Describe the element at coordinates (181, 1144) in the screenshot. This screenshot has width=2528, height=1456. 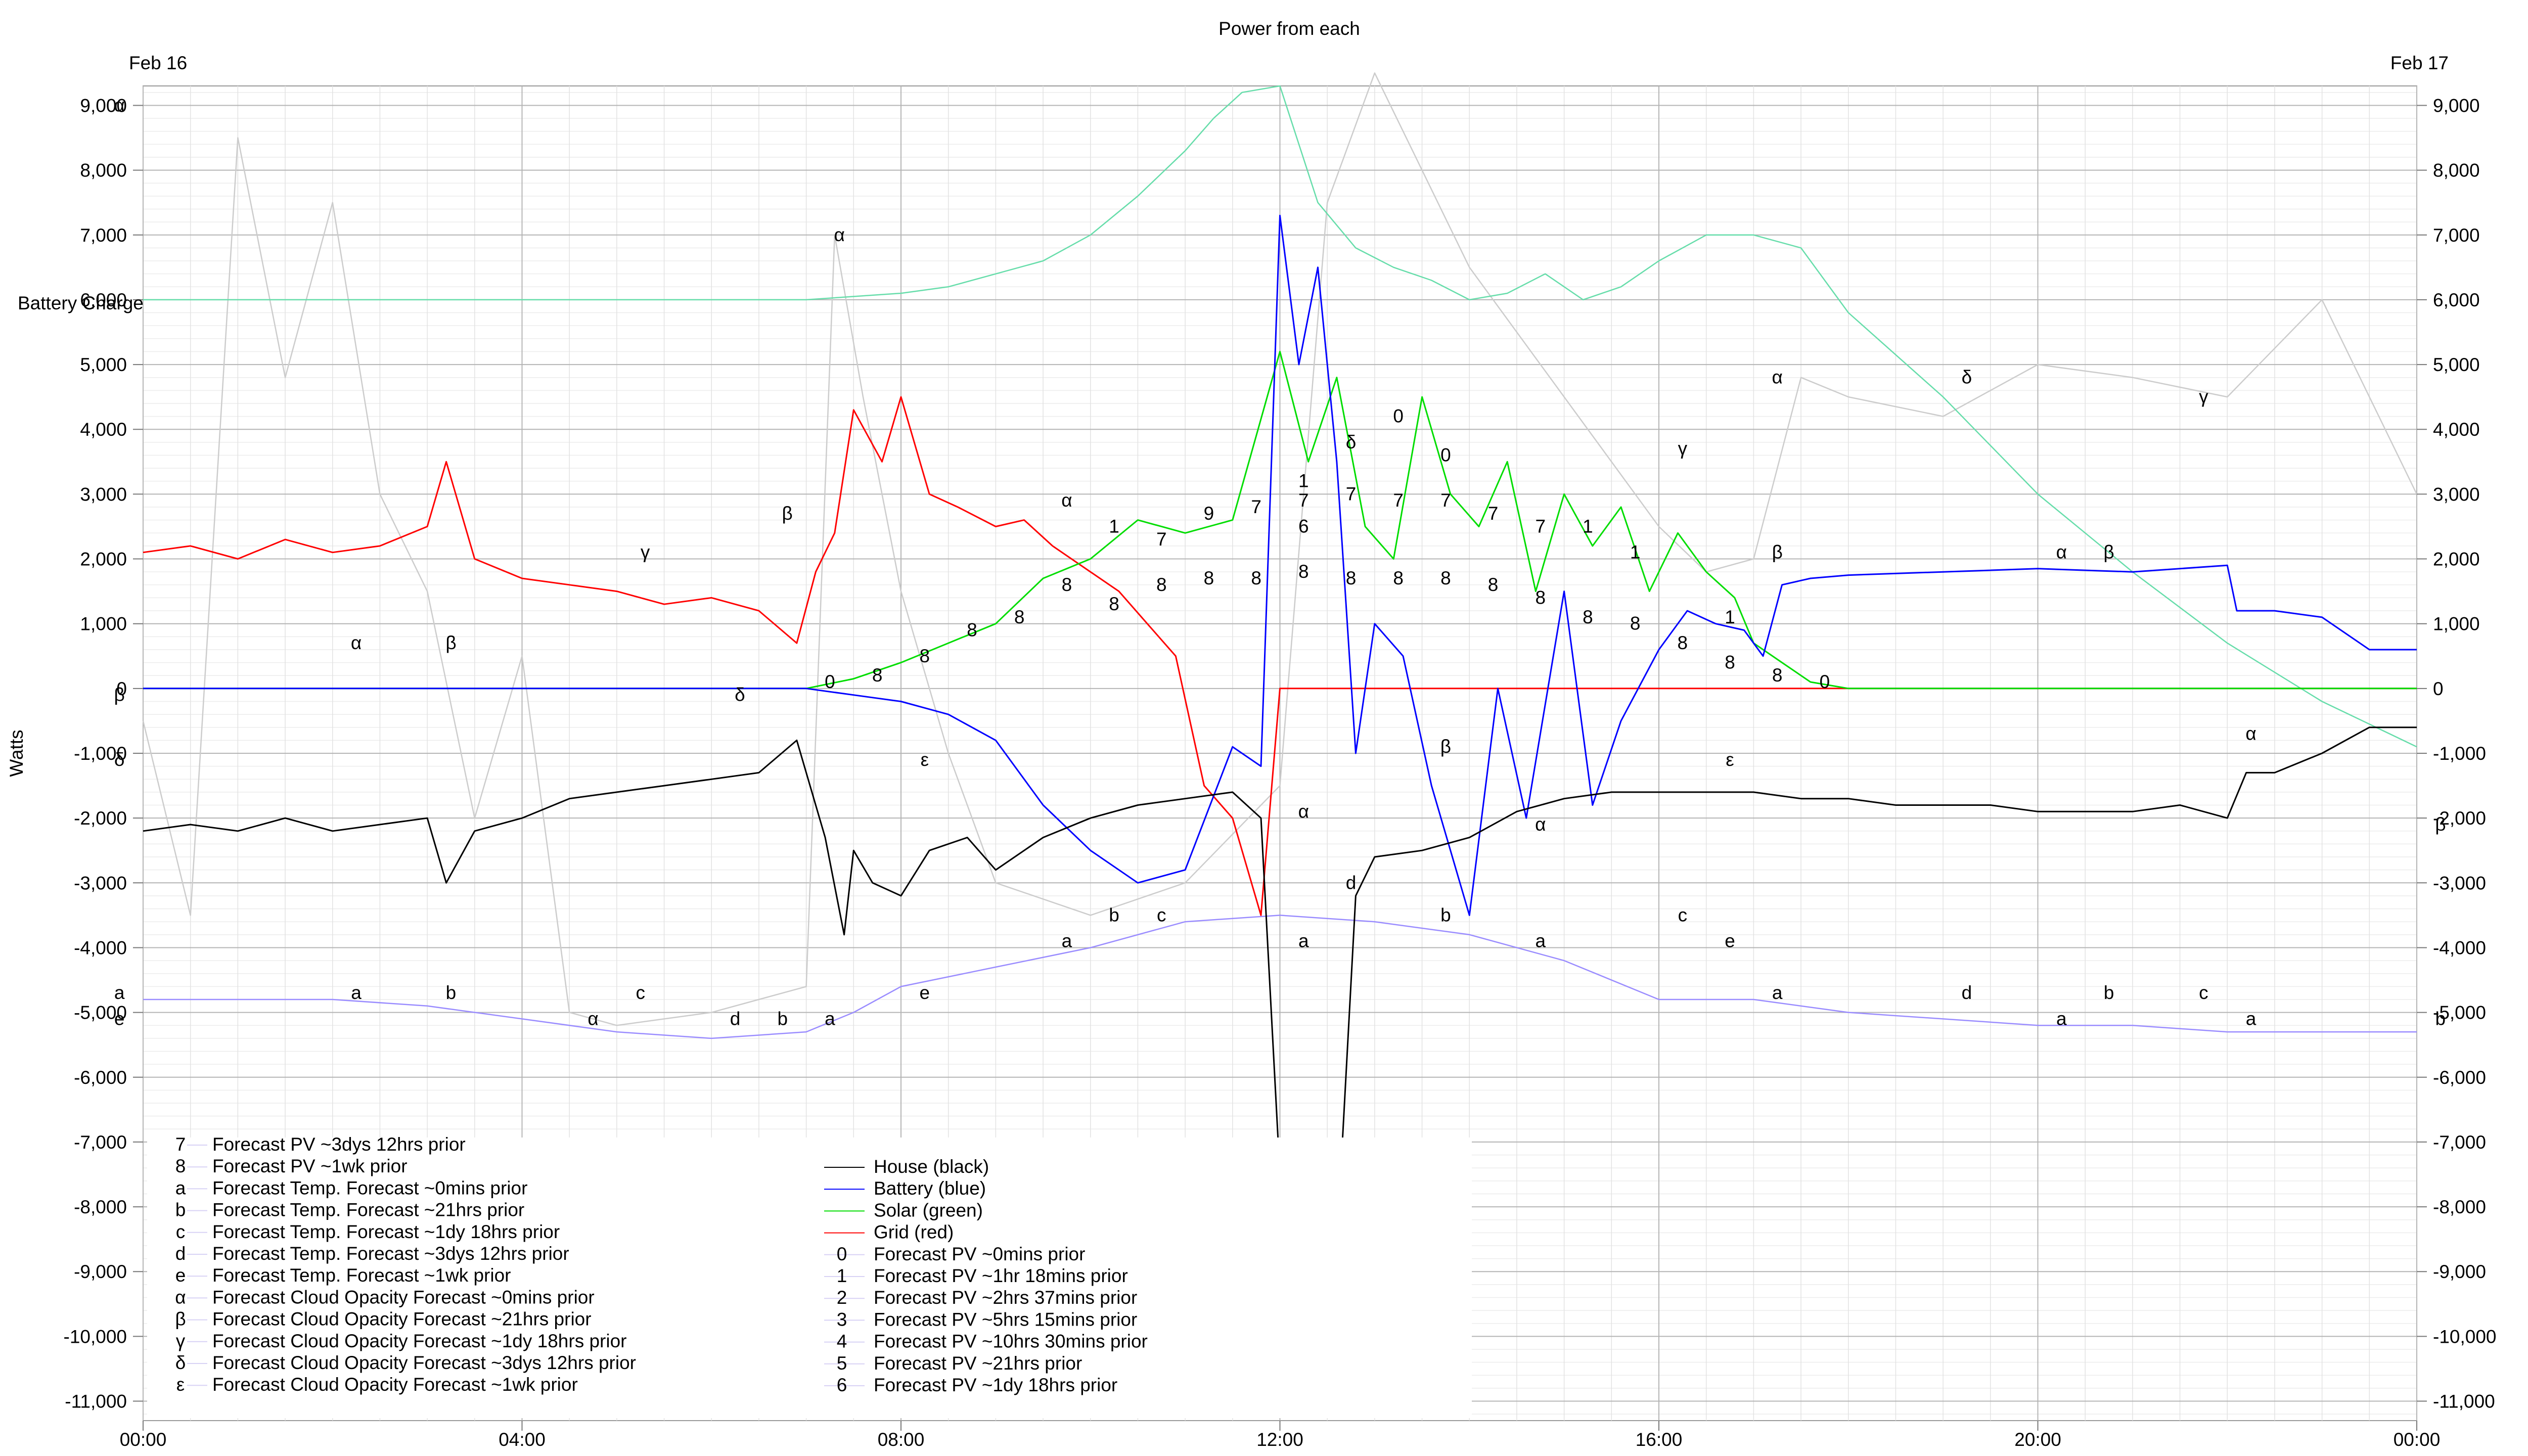
I see `legend-marker: 7` at that location.